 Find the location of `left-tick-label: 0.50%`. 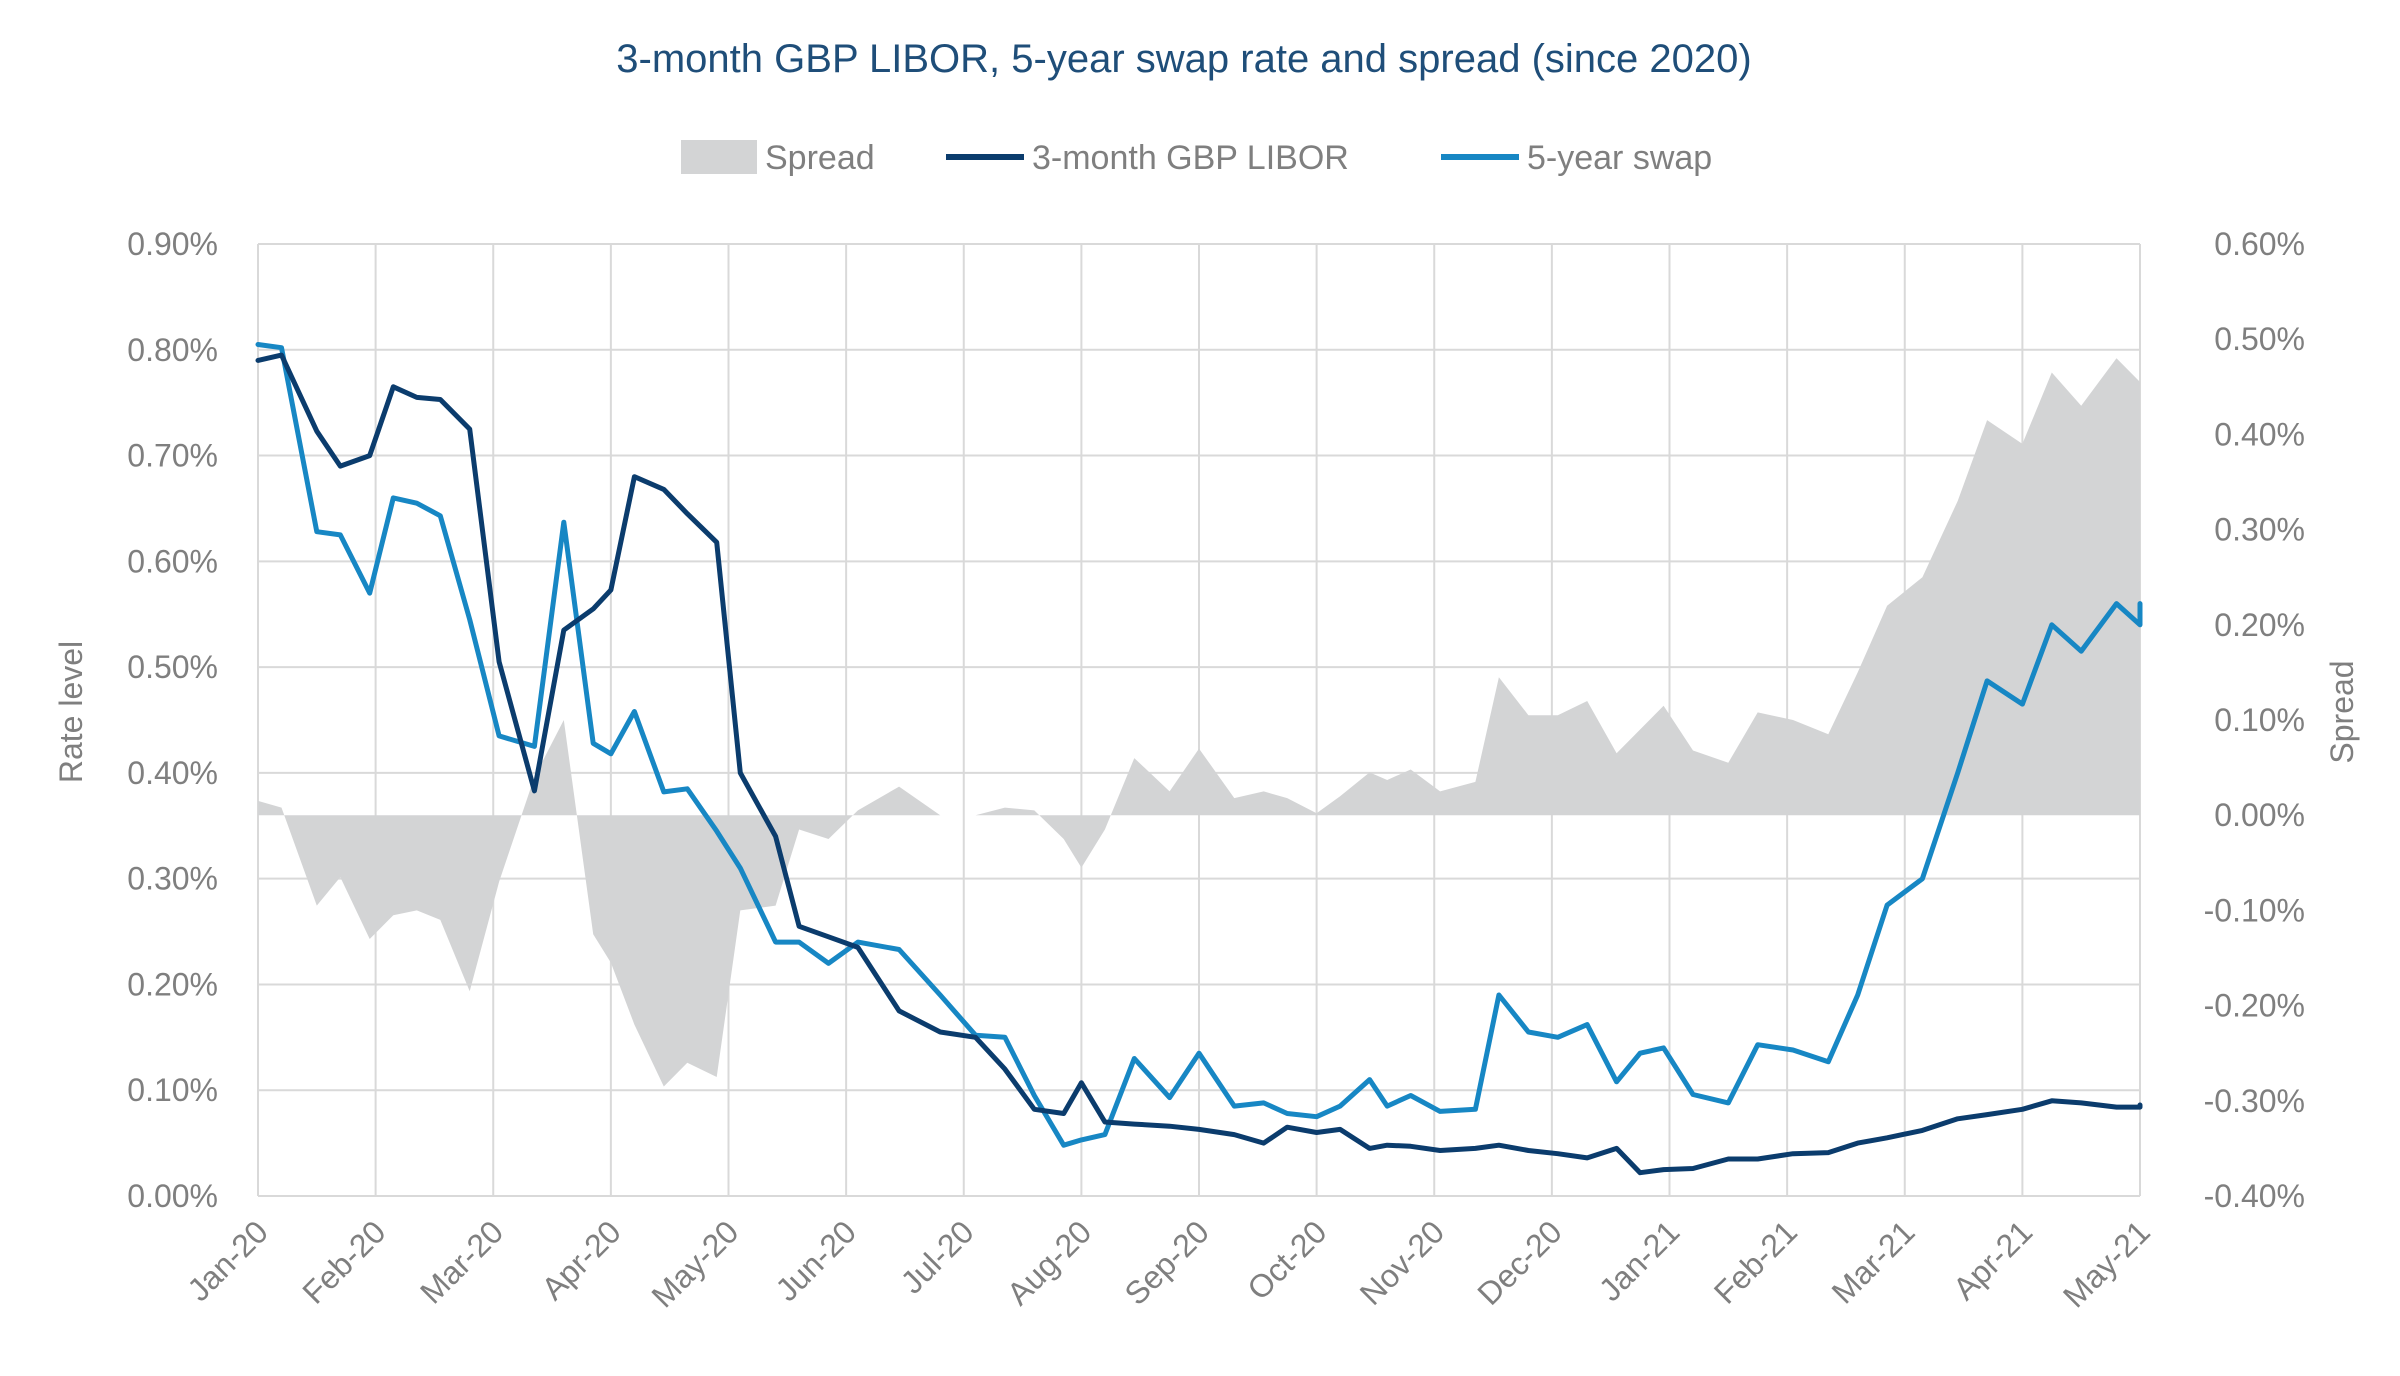

left-tick-label: 0.50% is located at coordinates (172, 667).